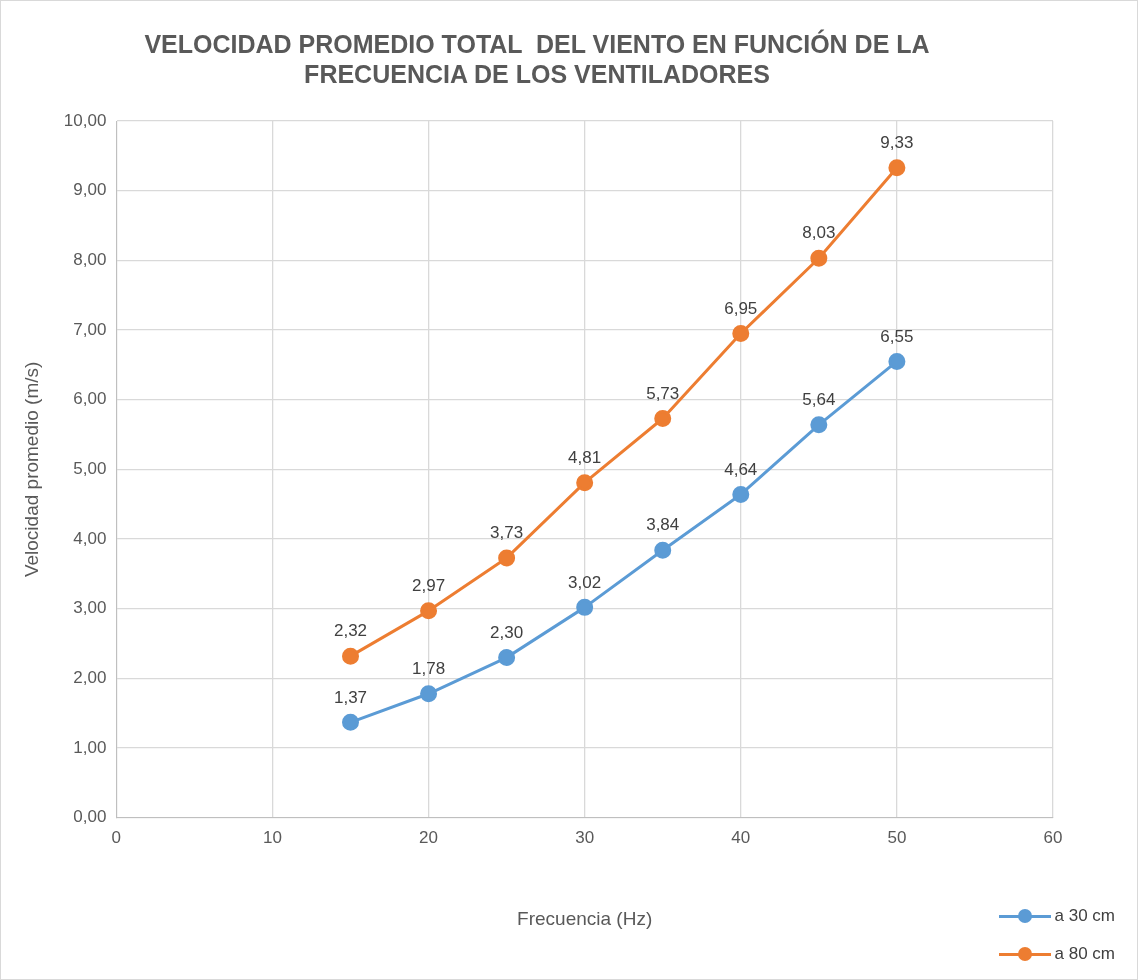  I want to click on data-label: 3,73, so click(507, 533).